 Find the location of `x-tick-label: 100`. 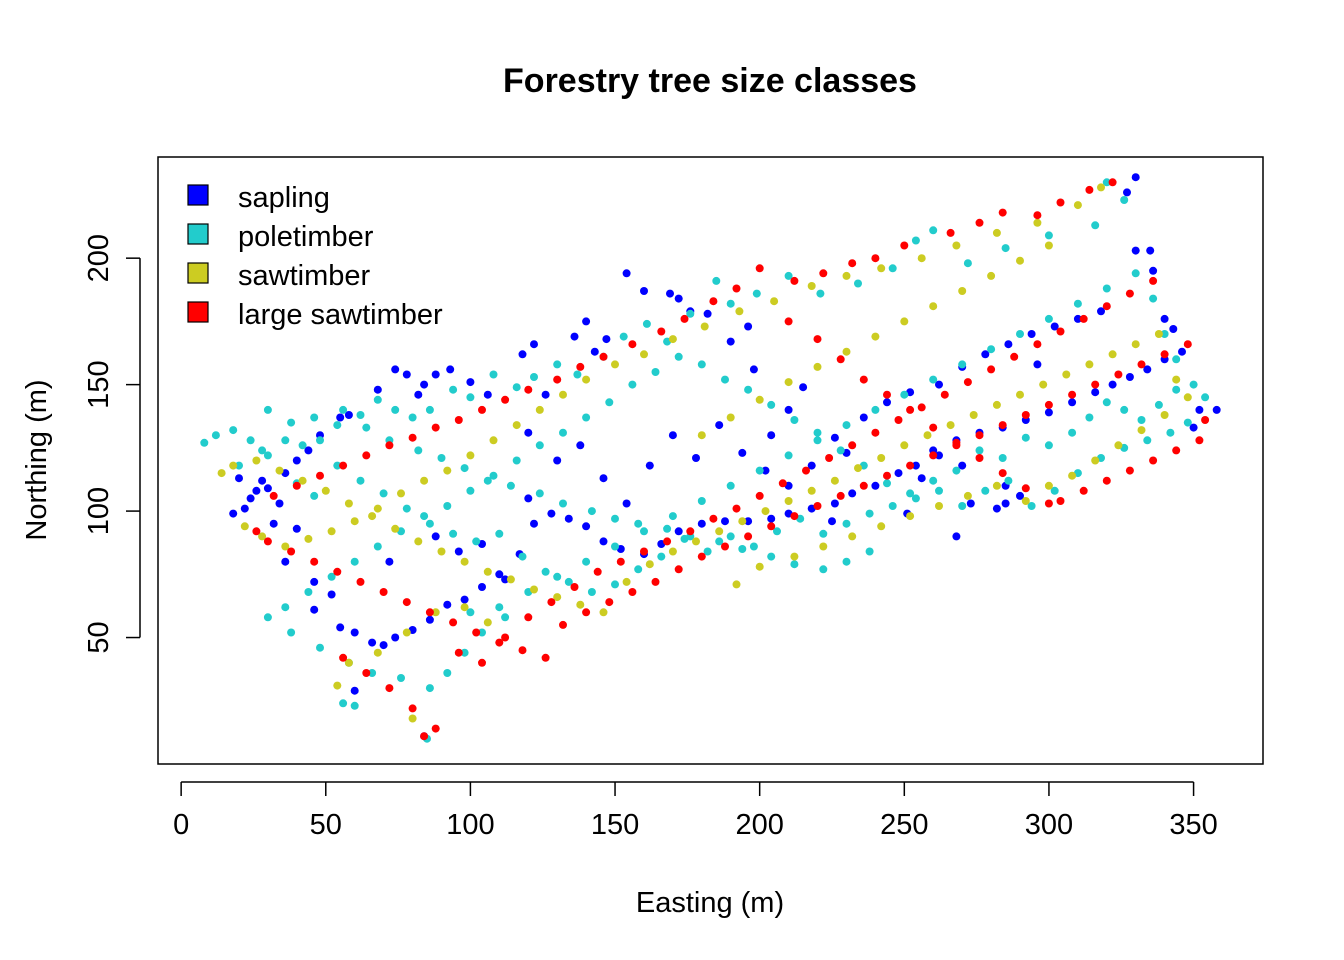

x-tick-label: 100 is located at coordinates (470, 825).